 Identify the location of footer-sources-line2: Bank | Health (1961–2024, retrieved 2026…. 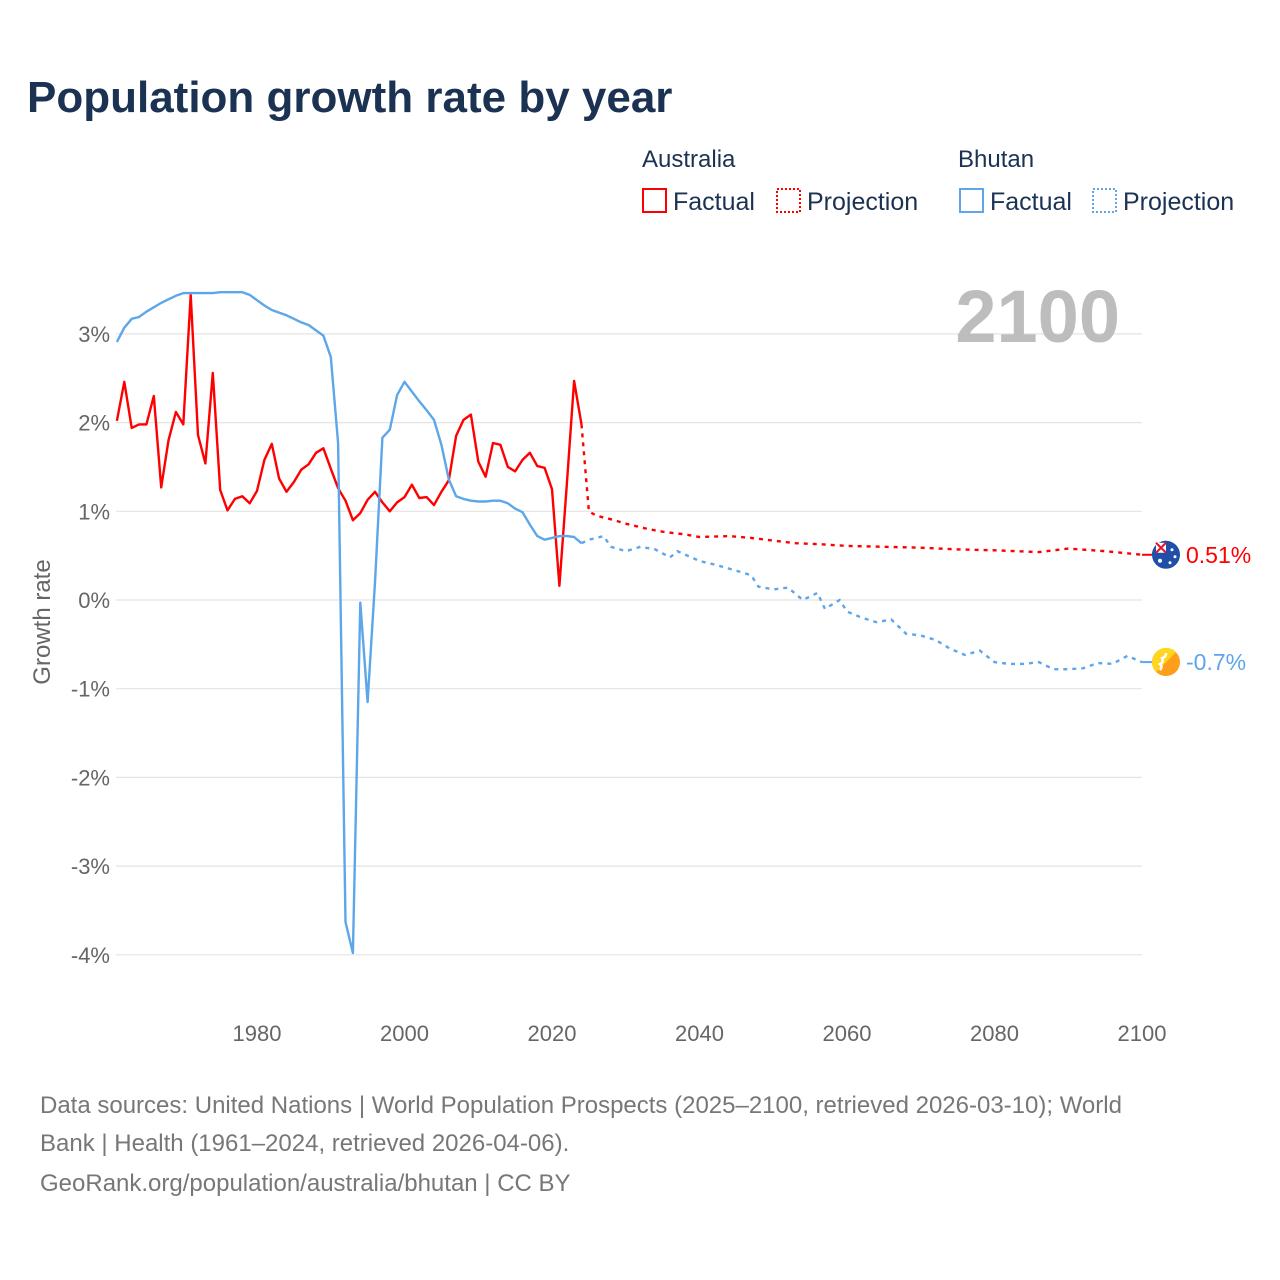
(304, 1143).